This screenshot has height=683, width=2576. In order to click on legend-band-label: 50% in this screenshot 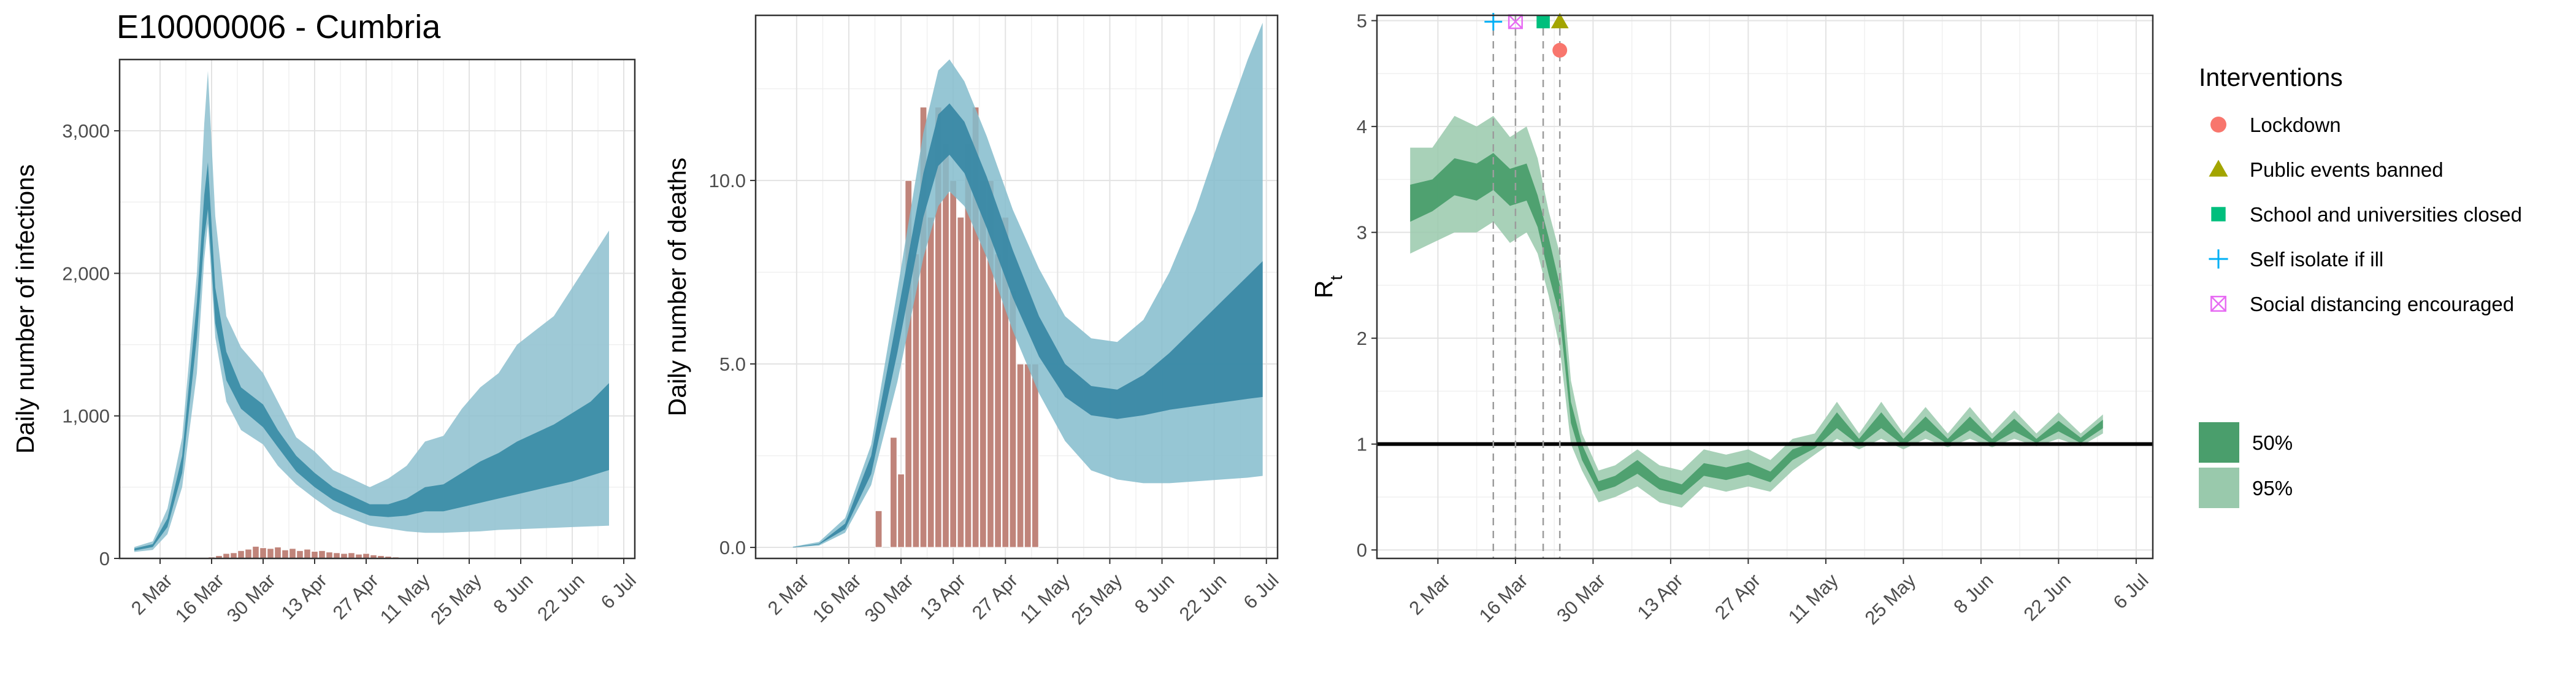, I will do `click(2272, 443)`.